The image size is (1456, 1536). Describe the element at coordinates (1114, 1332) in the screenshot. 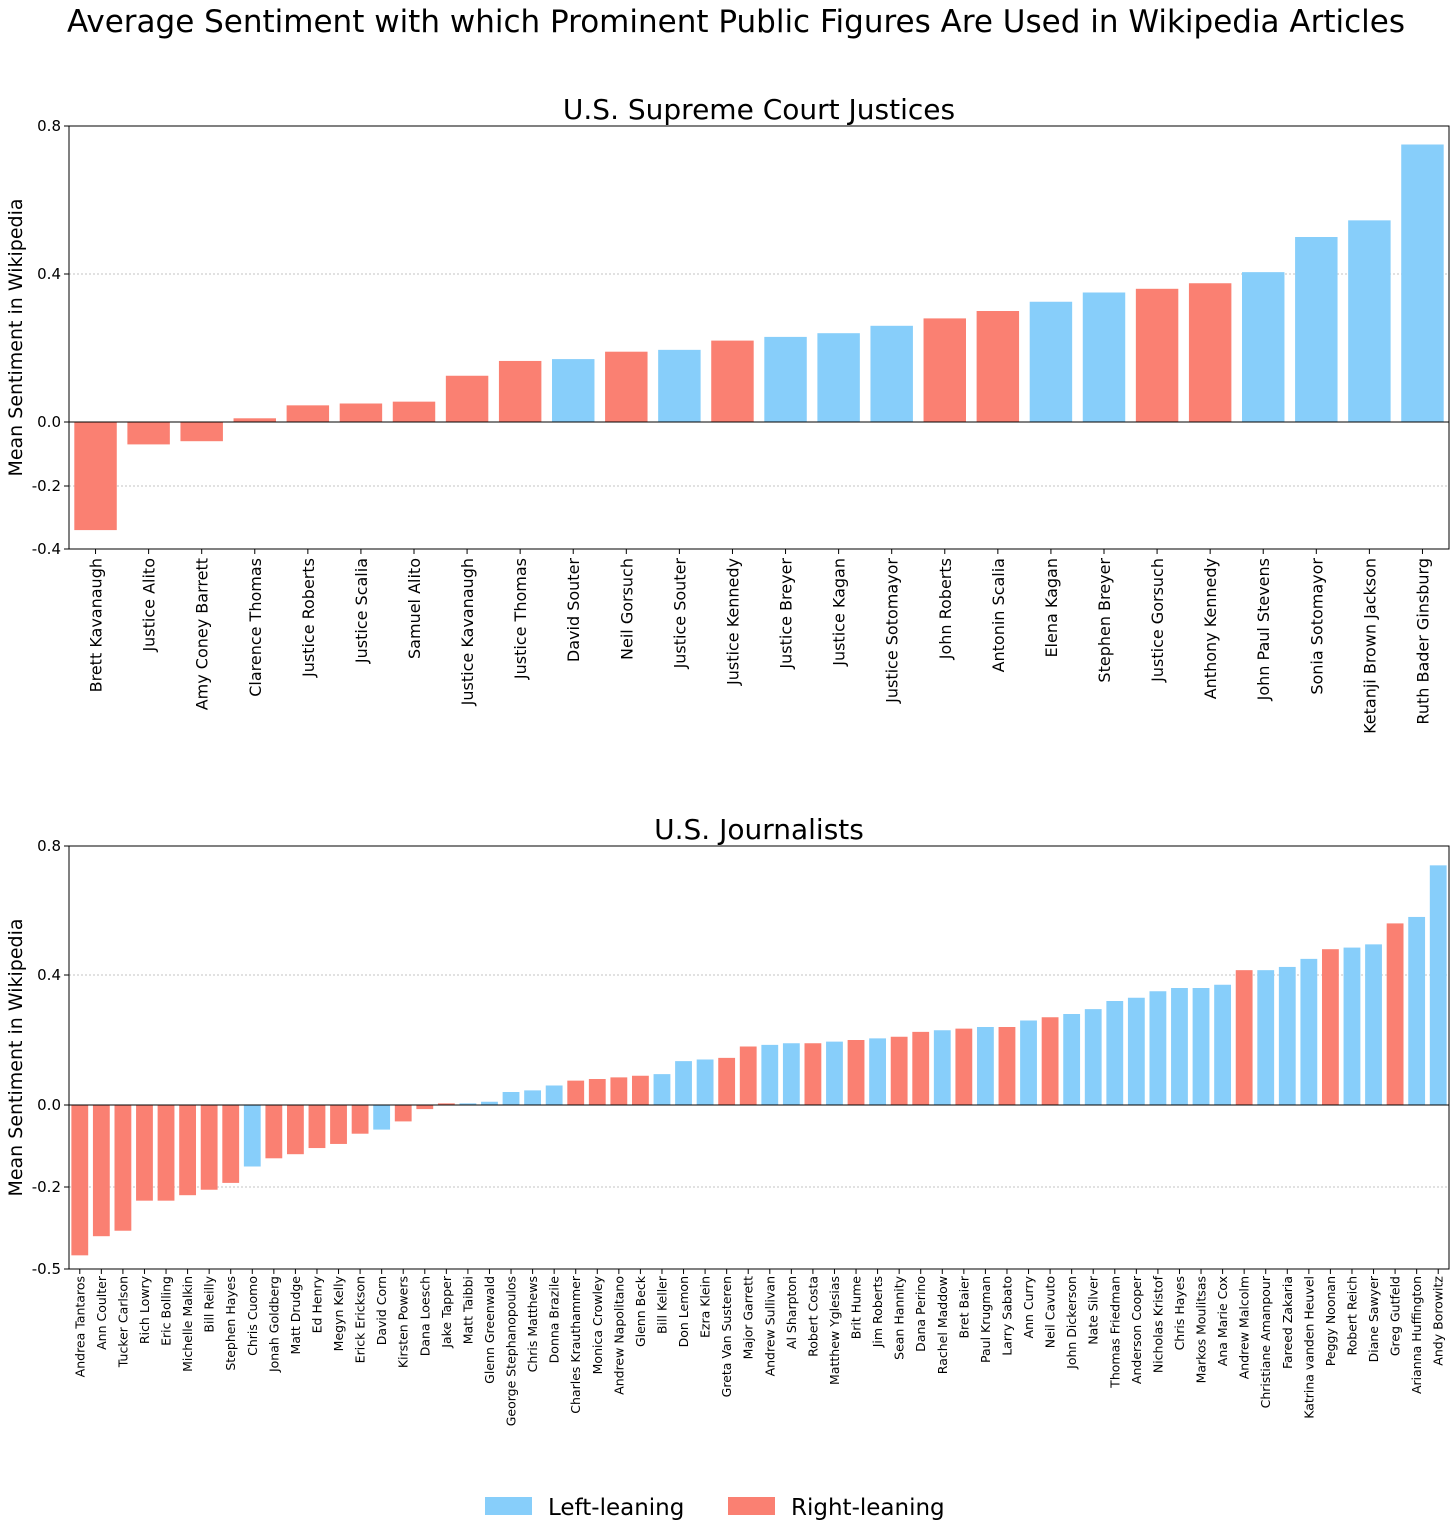

I see `x-tick-label: Thomas Friedman` at that location.